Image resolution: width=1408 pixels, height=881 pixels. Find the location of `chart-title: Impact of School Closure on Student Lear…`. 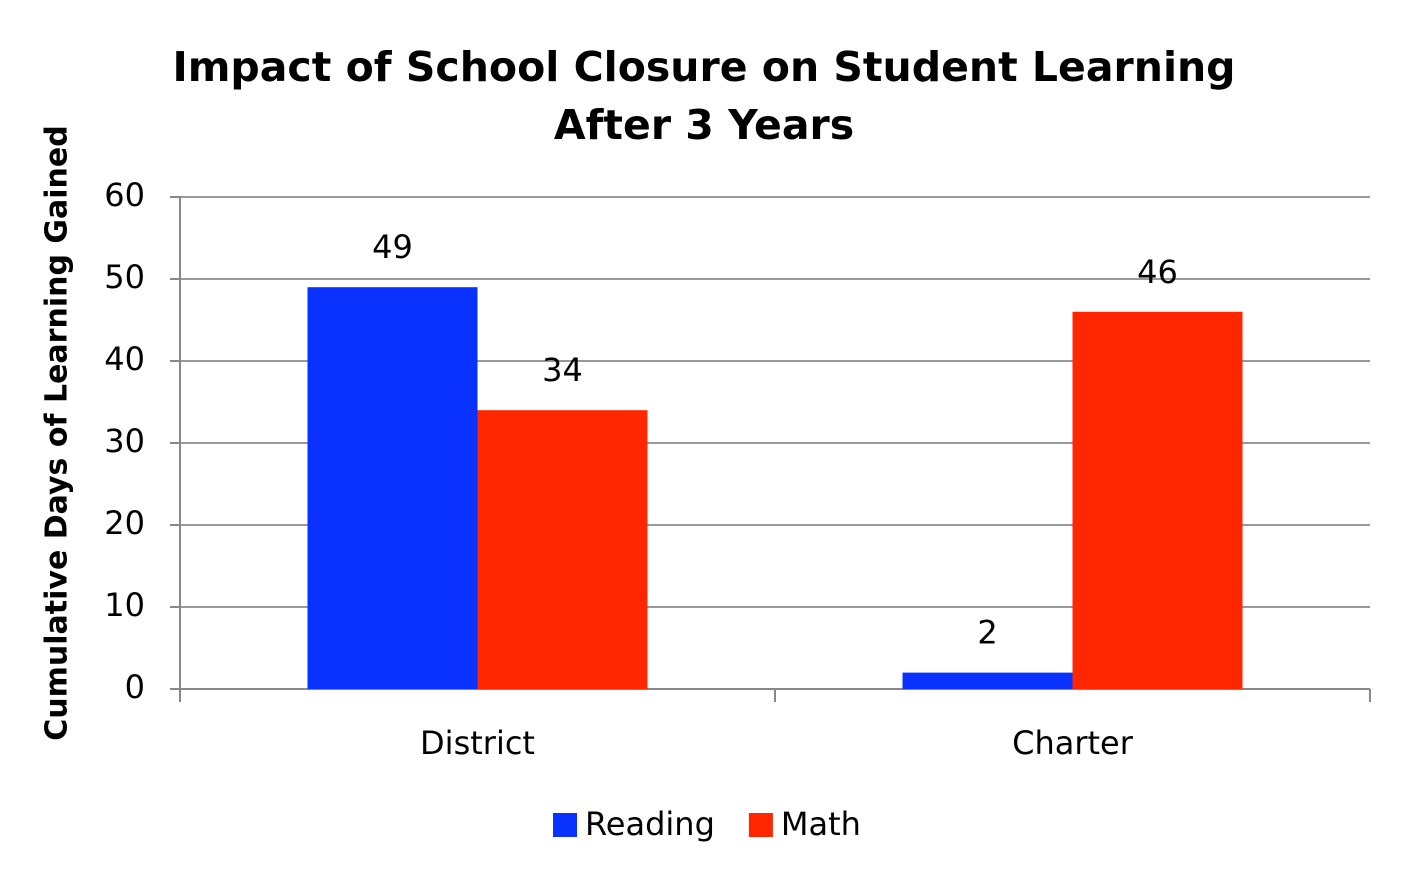

chart-title: Impact of School Closure on Student Lear… is located at coordinates (704, 96).